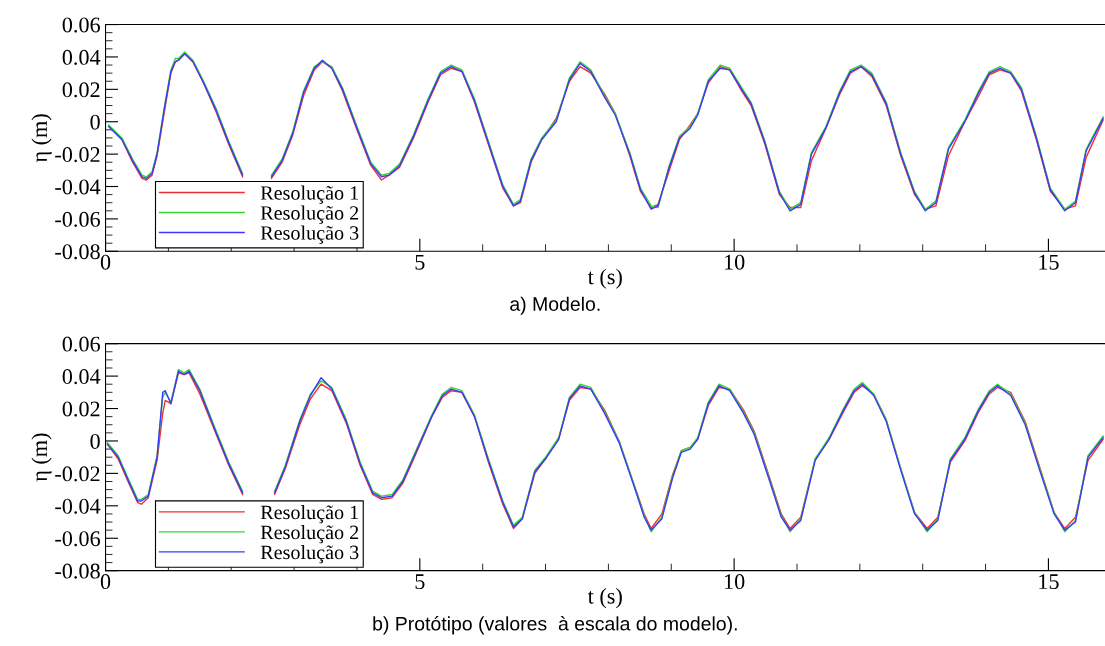  Describe the element at coordinates (555, 625) in the screenshot. I see `text: b) Protótipo (valores à escala do modelo).` at that location.